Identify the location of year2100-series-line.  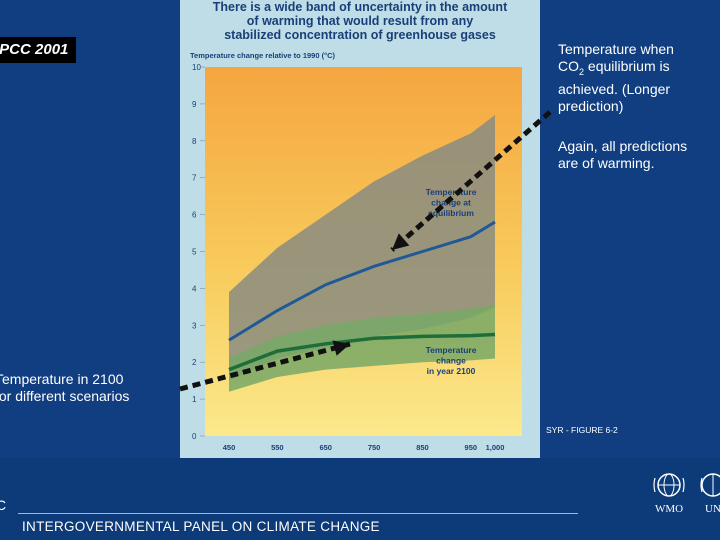
(362, 352).